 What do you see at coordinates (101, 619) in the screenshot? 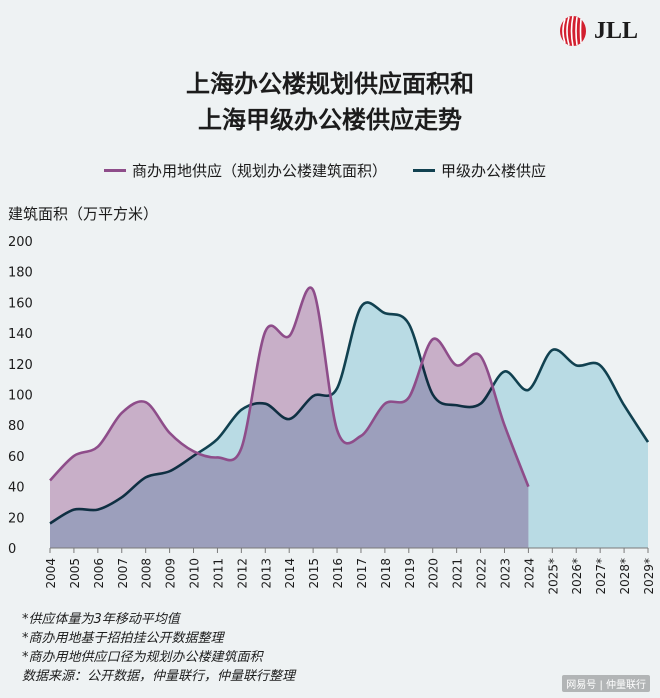
I see `footnote-1: *供应体量为3年移动平均值` at bounding box center [101, 619].